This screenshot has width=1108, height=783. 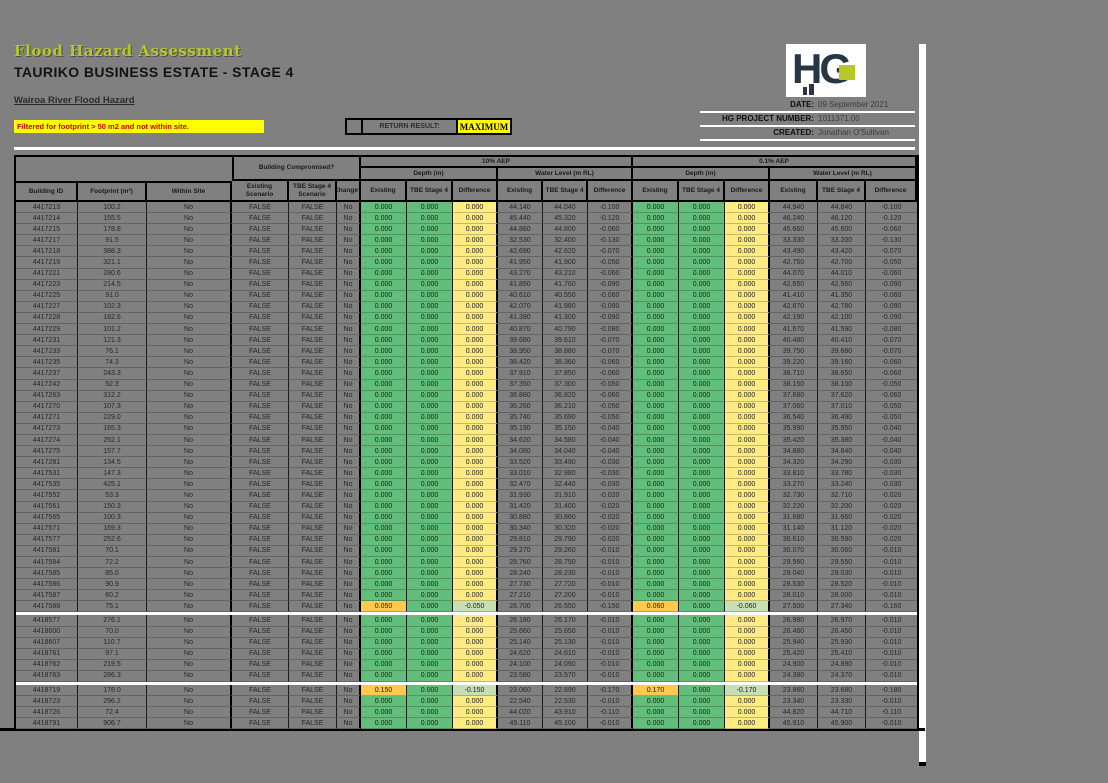 What do you see at coordinates (520, 352) in the screenshot?
I see `cell-aep10-wl-existing: 38.950` at bounding box center [520, 352].